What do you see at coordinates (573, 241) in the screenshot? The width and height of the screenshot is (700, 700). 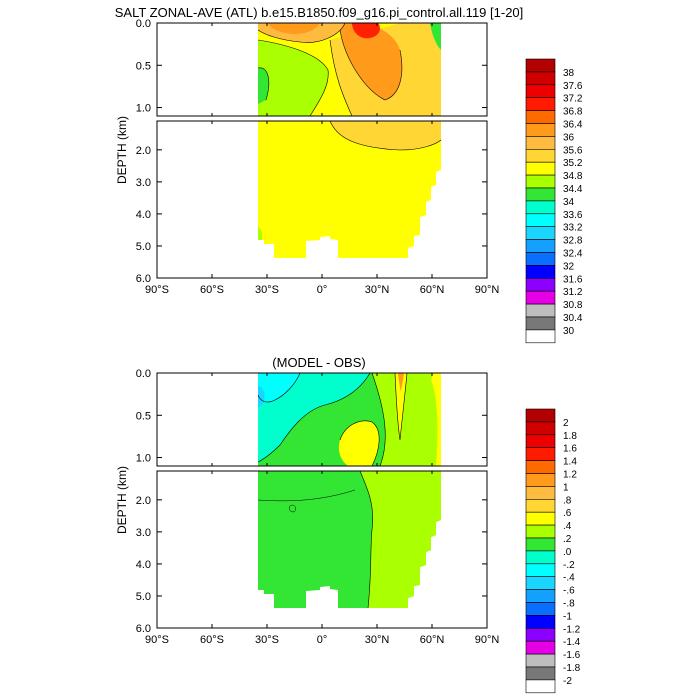 I see `colorbar-label: 32.8` at bounding box center [573, 241].